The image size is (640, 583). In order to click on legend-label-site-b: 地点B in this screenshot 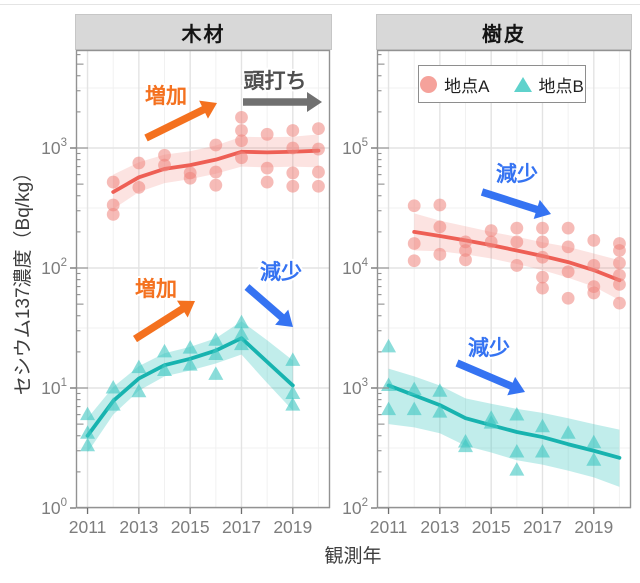, I will do `click(561, 86)`.